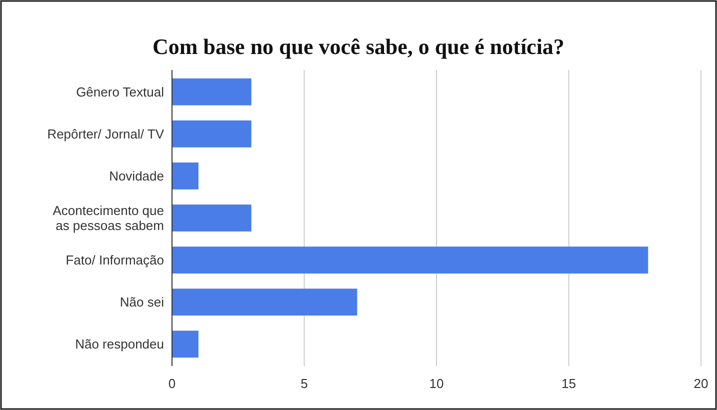 Image resolution: width=717 pixels, height=410 pixels. What do you see at coordinates (172, 383) in the screenshot?
I see `x-tick-label: 0` at bounding box center [172, 383].